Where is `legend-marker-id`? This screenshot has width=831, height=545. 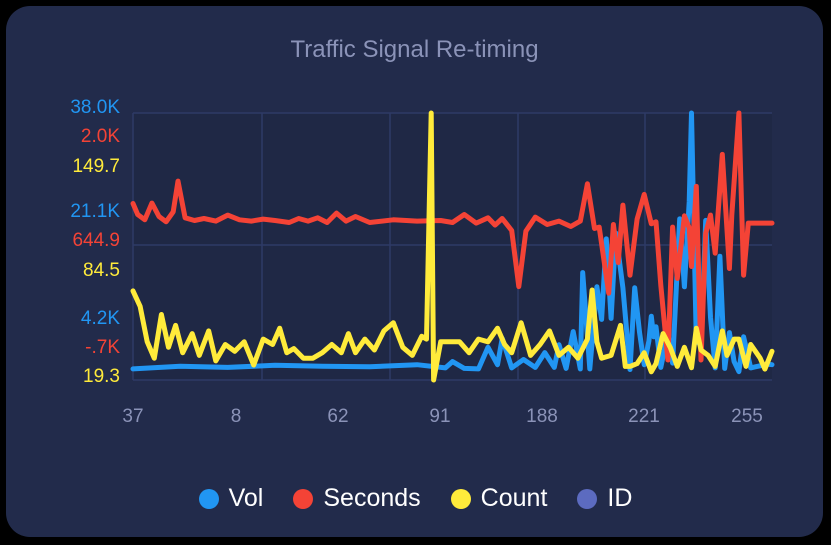
legend-marker-id is located at coordinates (587, 498).